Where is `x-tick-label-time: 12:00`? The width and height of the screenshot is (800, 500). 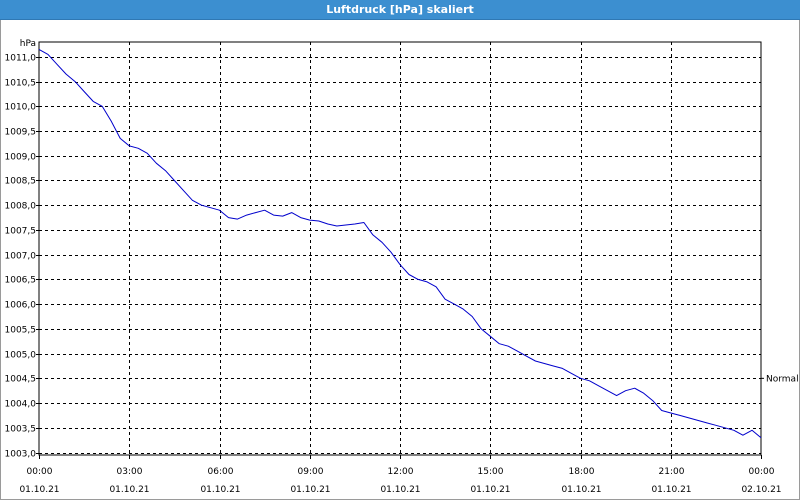
x-tick-label-time: 12:00 is located at coordinates (401, 472).